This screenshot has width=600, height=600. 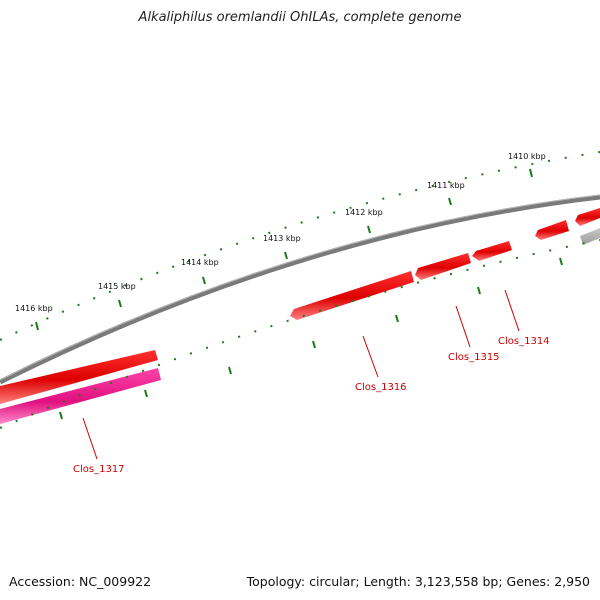 I want to click on ruler-label: 1416 kbp, so click(x=34, y=308).